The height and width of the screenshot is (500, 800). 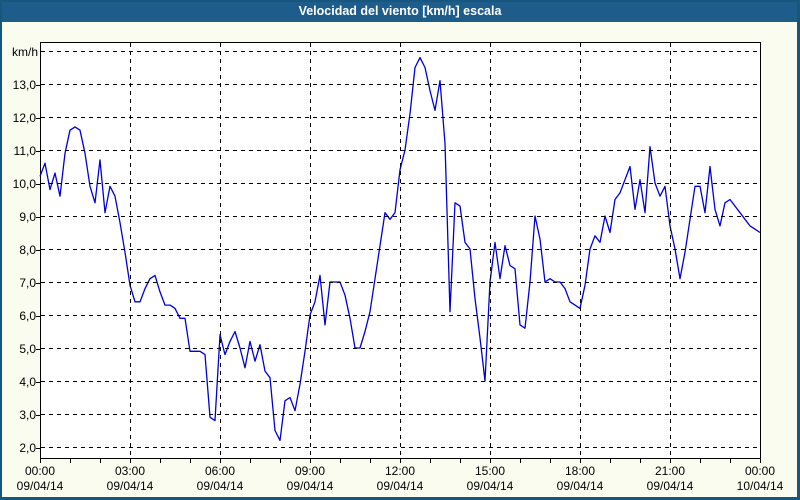 What do you see at coordinates (27, 283) in the screenshot?
I see `y-axis-tick-label: 7,0` at bounding box center [27, 283].